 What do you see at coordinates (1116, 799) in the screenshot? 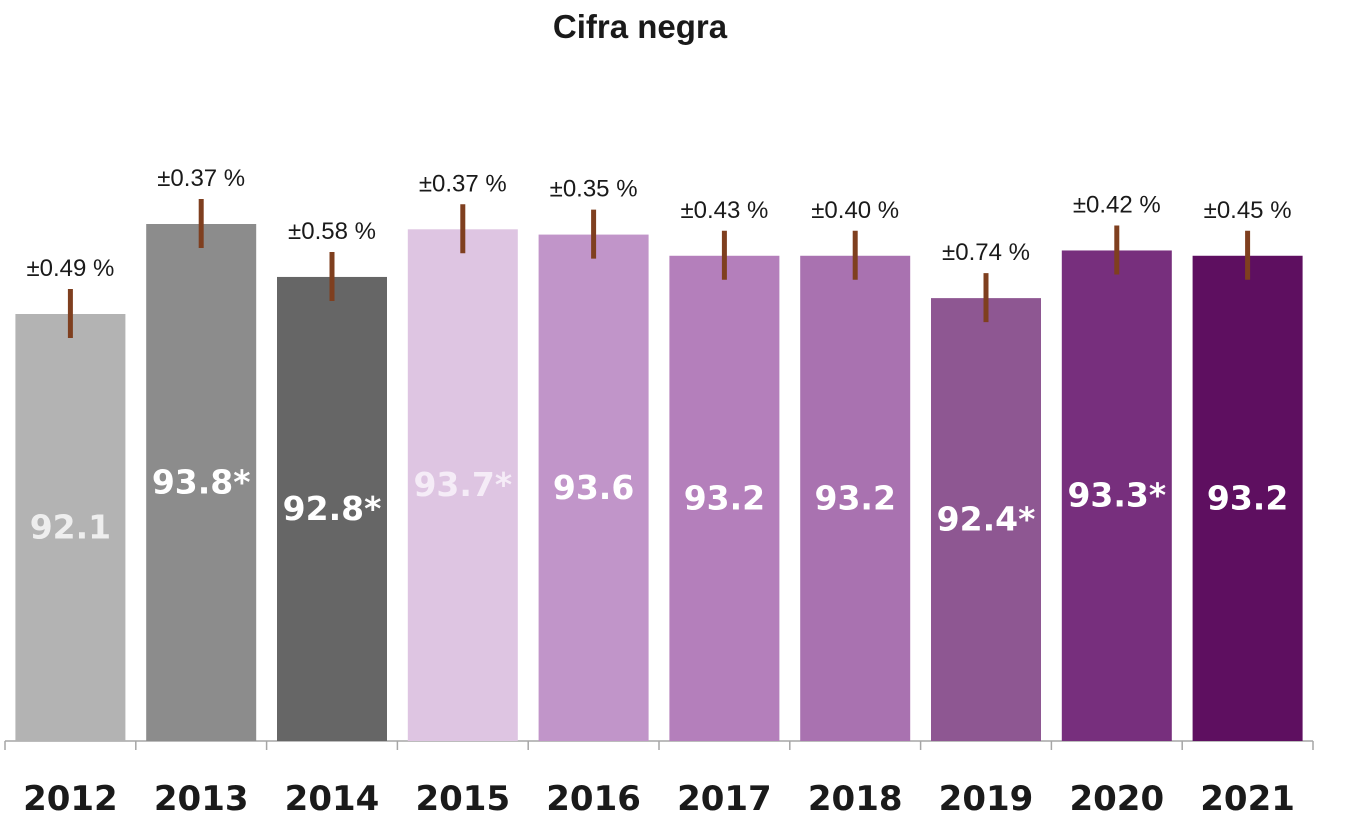
I see `x-tick-label: 2020` at bounding box center [1116, 799].